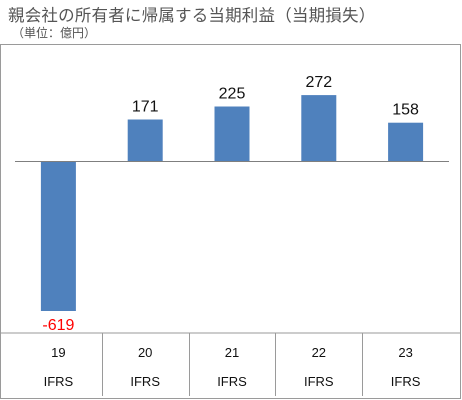 The width and height of the screenshot is (462, 400). I want to click on x-tick-label: 19, so click(58, 352).